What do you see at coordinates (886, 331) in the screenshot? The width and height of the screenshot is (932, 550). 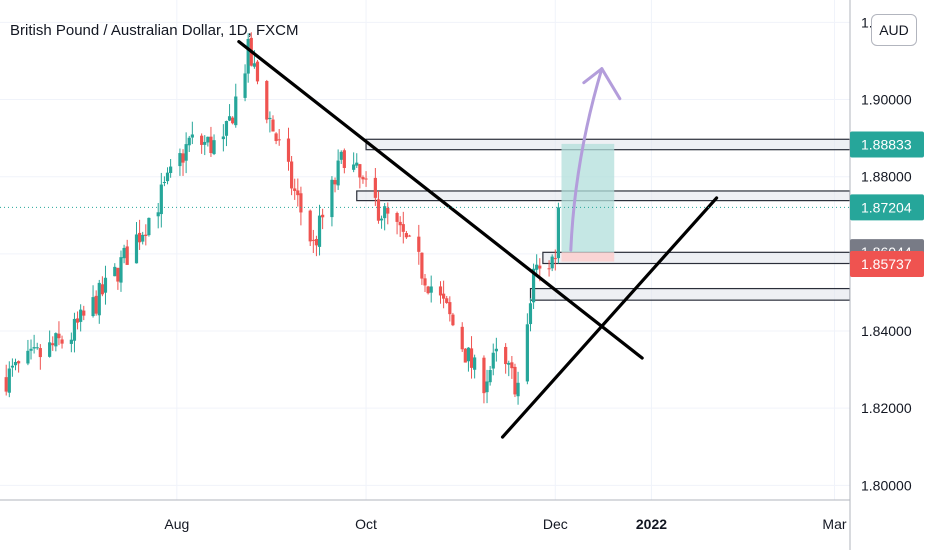 I see `y-tick-label: 1.84000` at bounding box center [886, 331].